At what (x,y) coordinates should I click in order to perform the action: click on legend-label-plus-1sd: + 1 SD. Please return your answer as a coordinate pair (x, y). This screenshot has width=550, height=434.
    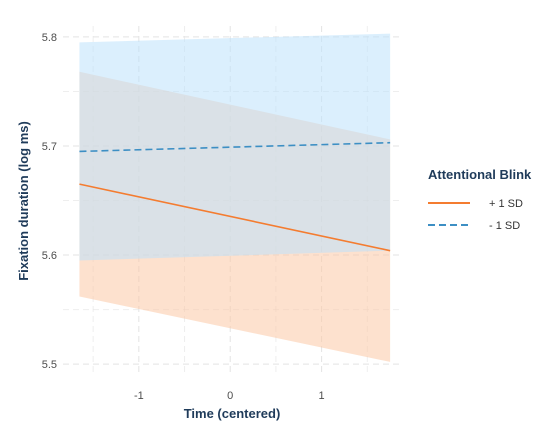
    Looking at the image, I should click on (506, 204).